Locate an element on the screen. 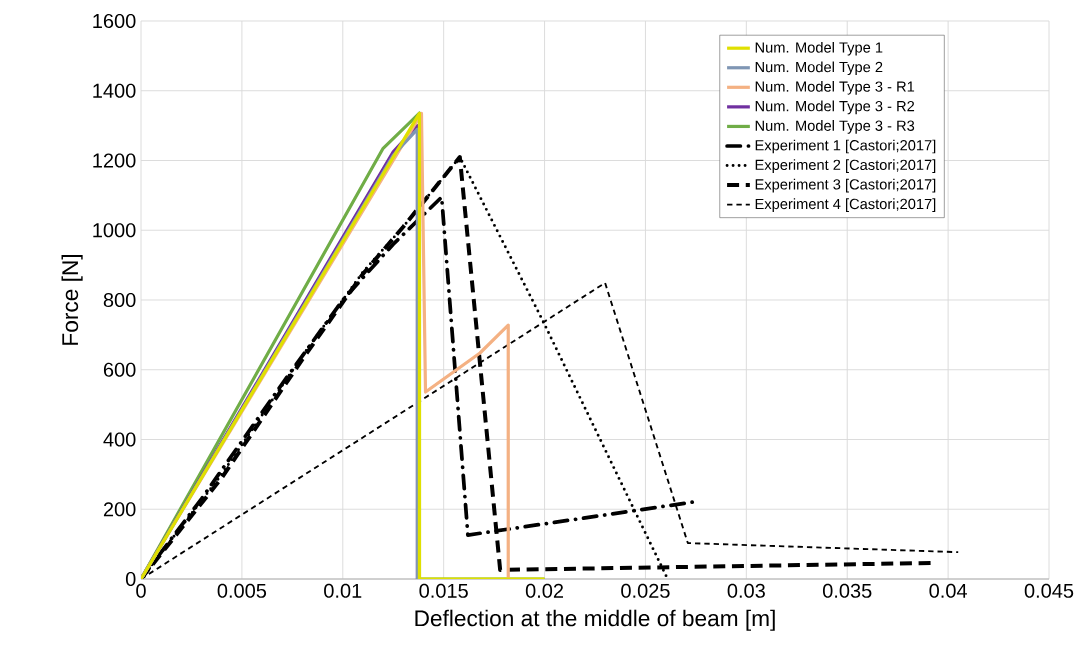 The width and height of the screenshot is (1080, 671). x-tick-label: 0.04 is located at coordinates (948, 590).